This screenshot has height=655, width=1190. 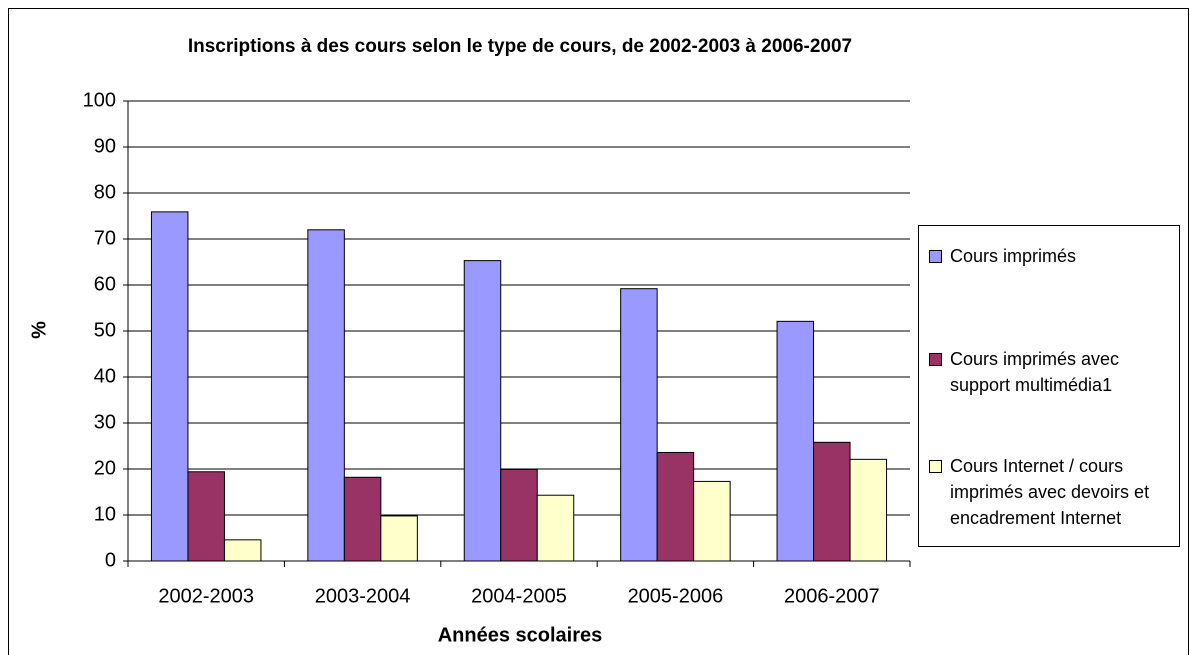 I want to click on legend-label: Cours imprimés avec support multimédia1, so click(x=1035, y=372).